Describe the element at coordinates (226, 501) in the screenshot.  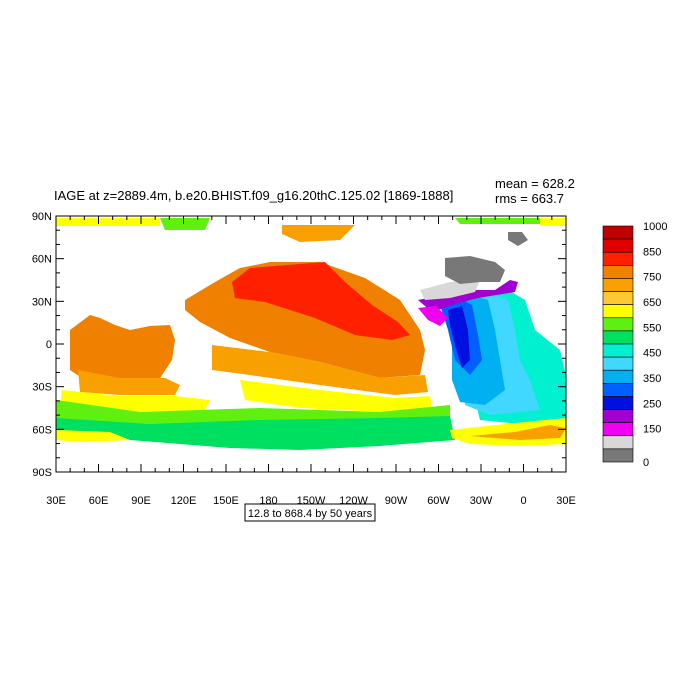
I see `lon-label: 150E` at that location.